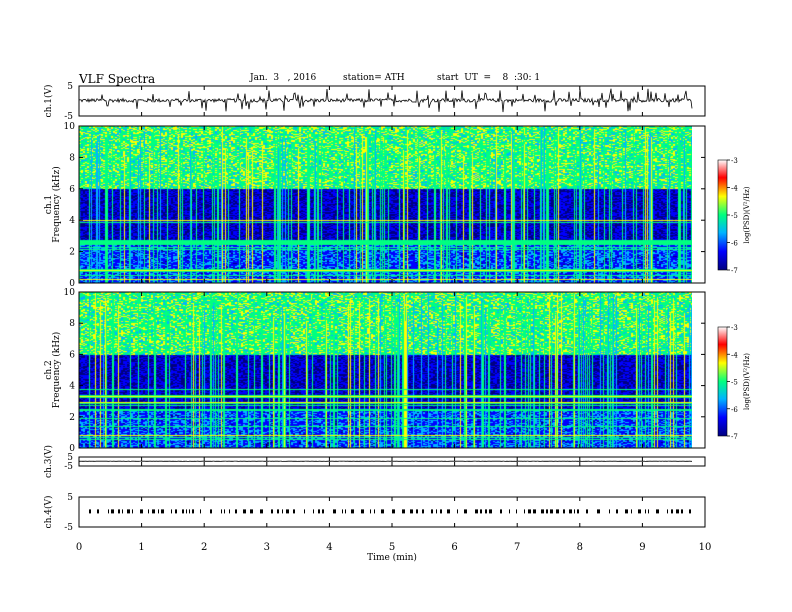 This screenshot has width=792, height=612. Describe the element at coordinates (580, 547) in the screenshot. I see `x-tick-label: 8` at that location.